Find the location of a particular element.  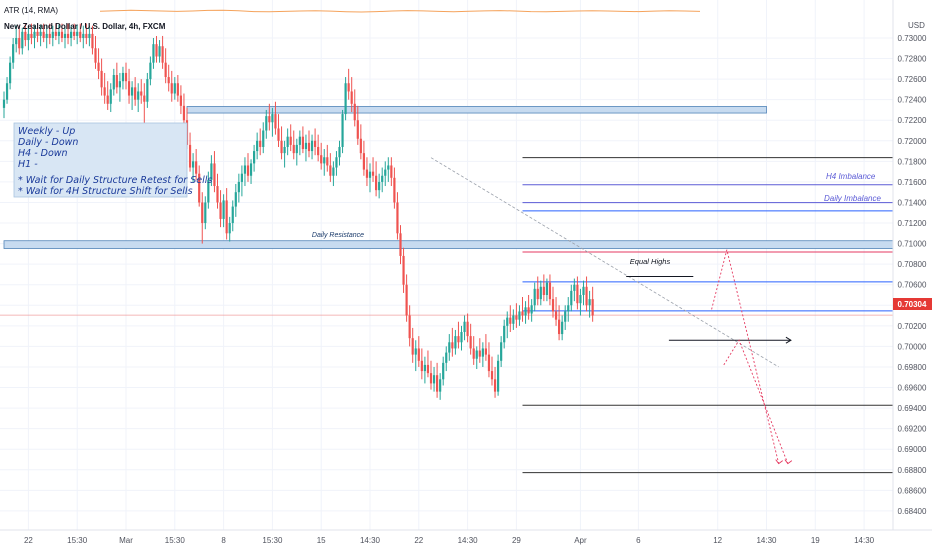

time-tick-label: 15 is located at coordinates (321, 540).